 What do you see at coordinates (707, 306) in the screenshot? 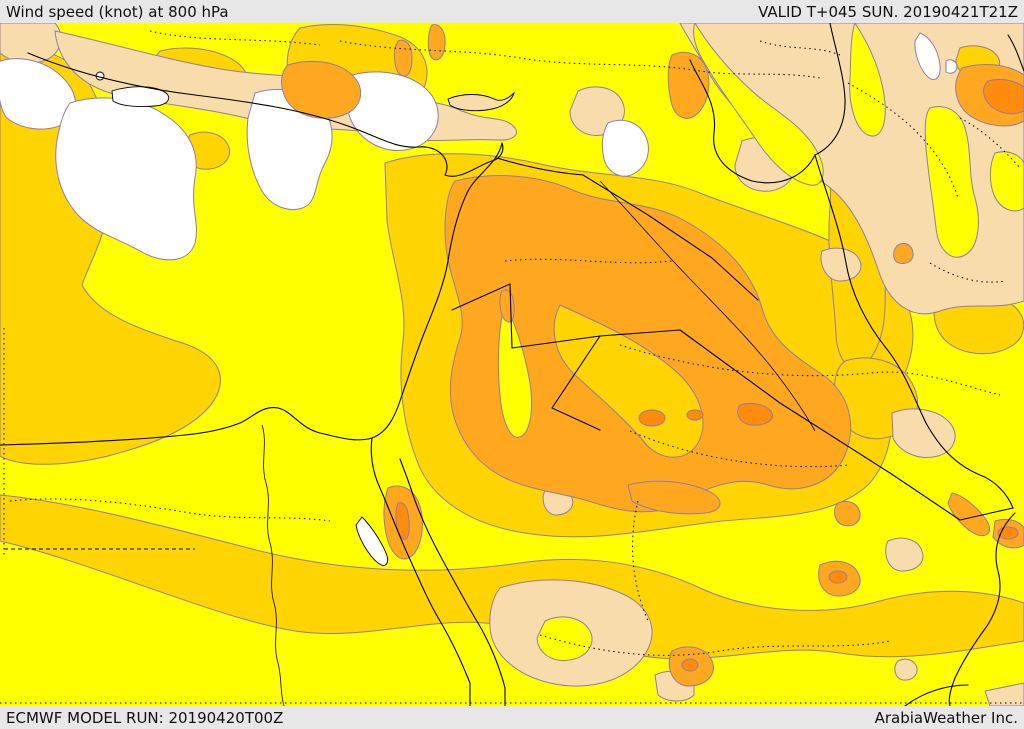
I see `euphrates-river` at bounding box center [707, 306].